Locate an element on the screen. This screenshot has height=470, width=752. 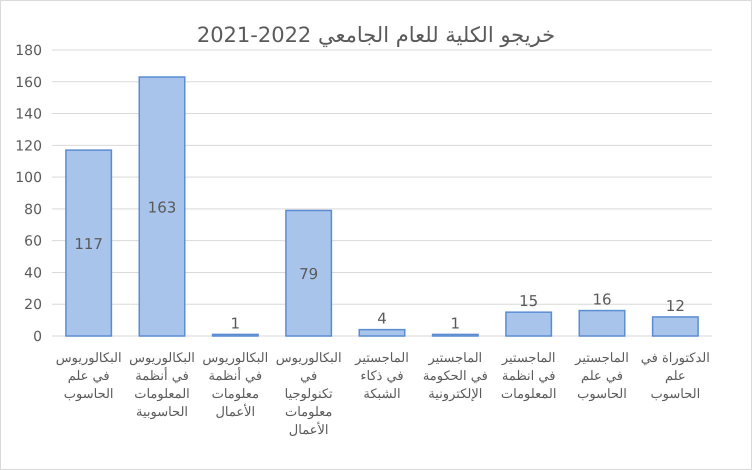
x-tick-label: الدكتوراة في علم الحاسوب is located at coordinates (675, 376).